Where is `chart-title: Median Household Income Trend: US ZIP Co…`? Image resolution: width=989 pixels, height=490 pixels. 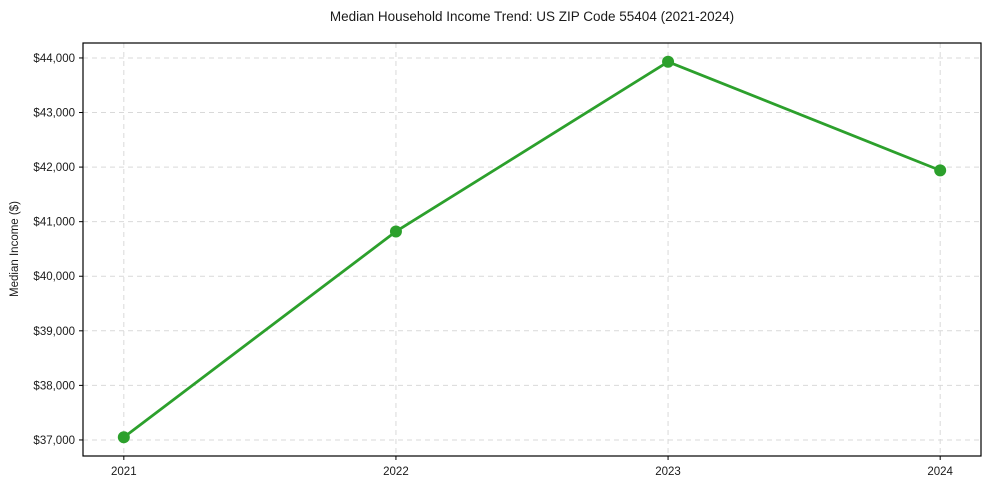 chart-title: Median Household Income Trend: US ZIP Co… is located at coordinates (532, 16).